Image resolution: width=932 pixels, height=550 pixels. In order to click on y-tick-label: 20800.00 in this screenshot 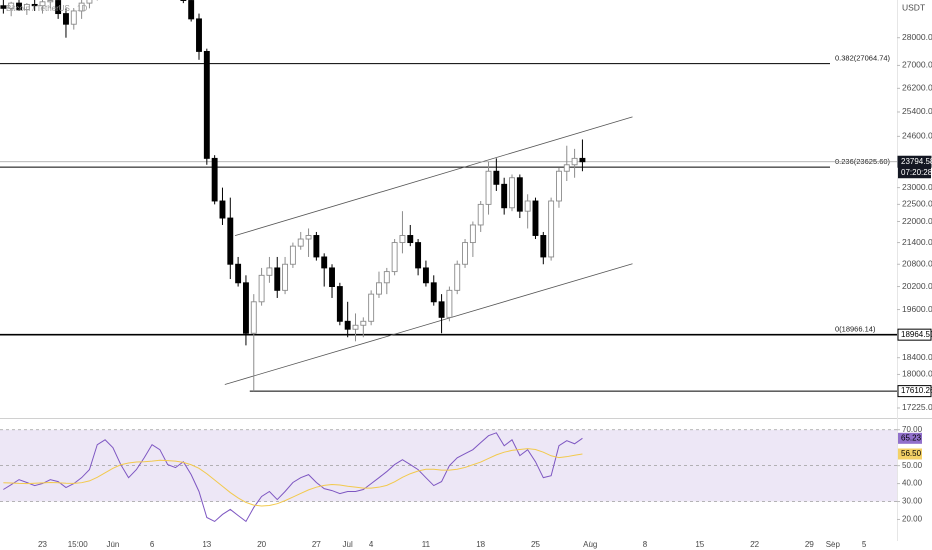, I will do `click(917, 263)`.